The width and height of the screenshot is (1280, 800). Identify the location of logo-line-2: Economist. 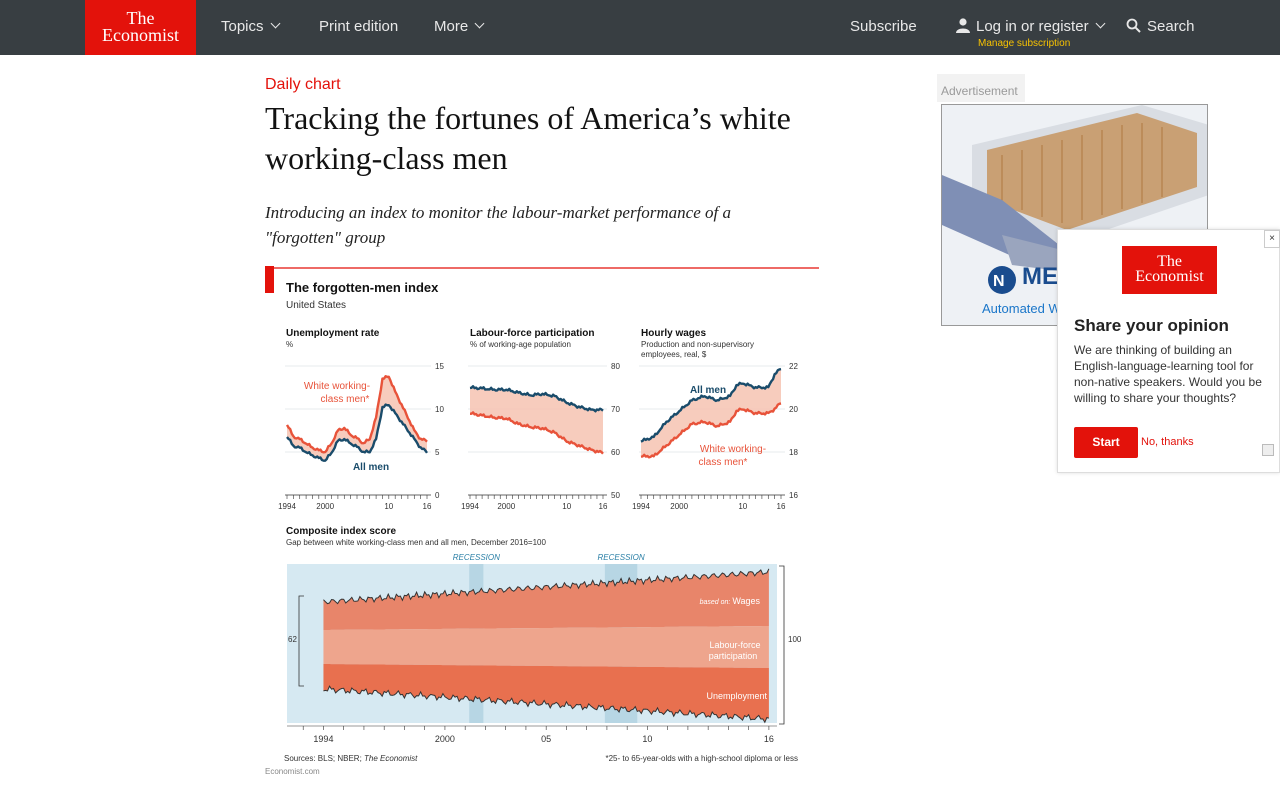
(140, 35).